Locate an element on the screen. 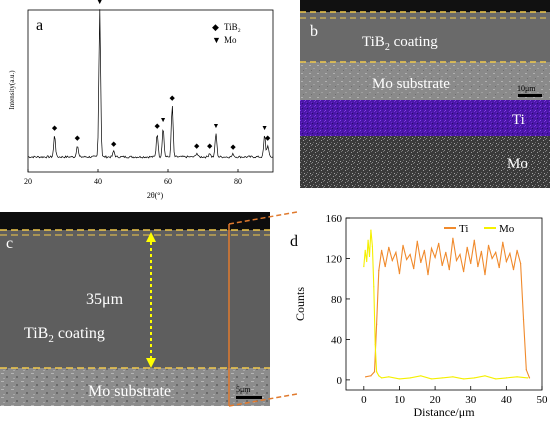 The height and width of the screenshot is (423, 550). series-line-ti is located at coordinates (448, 308).